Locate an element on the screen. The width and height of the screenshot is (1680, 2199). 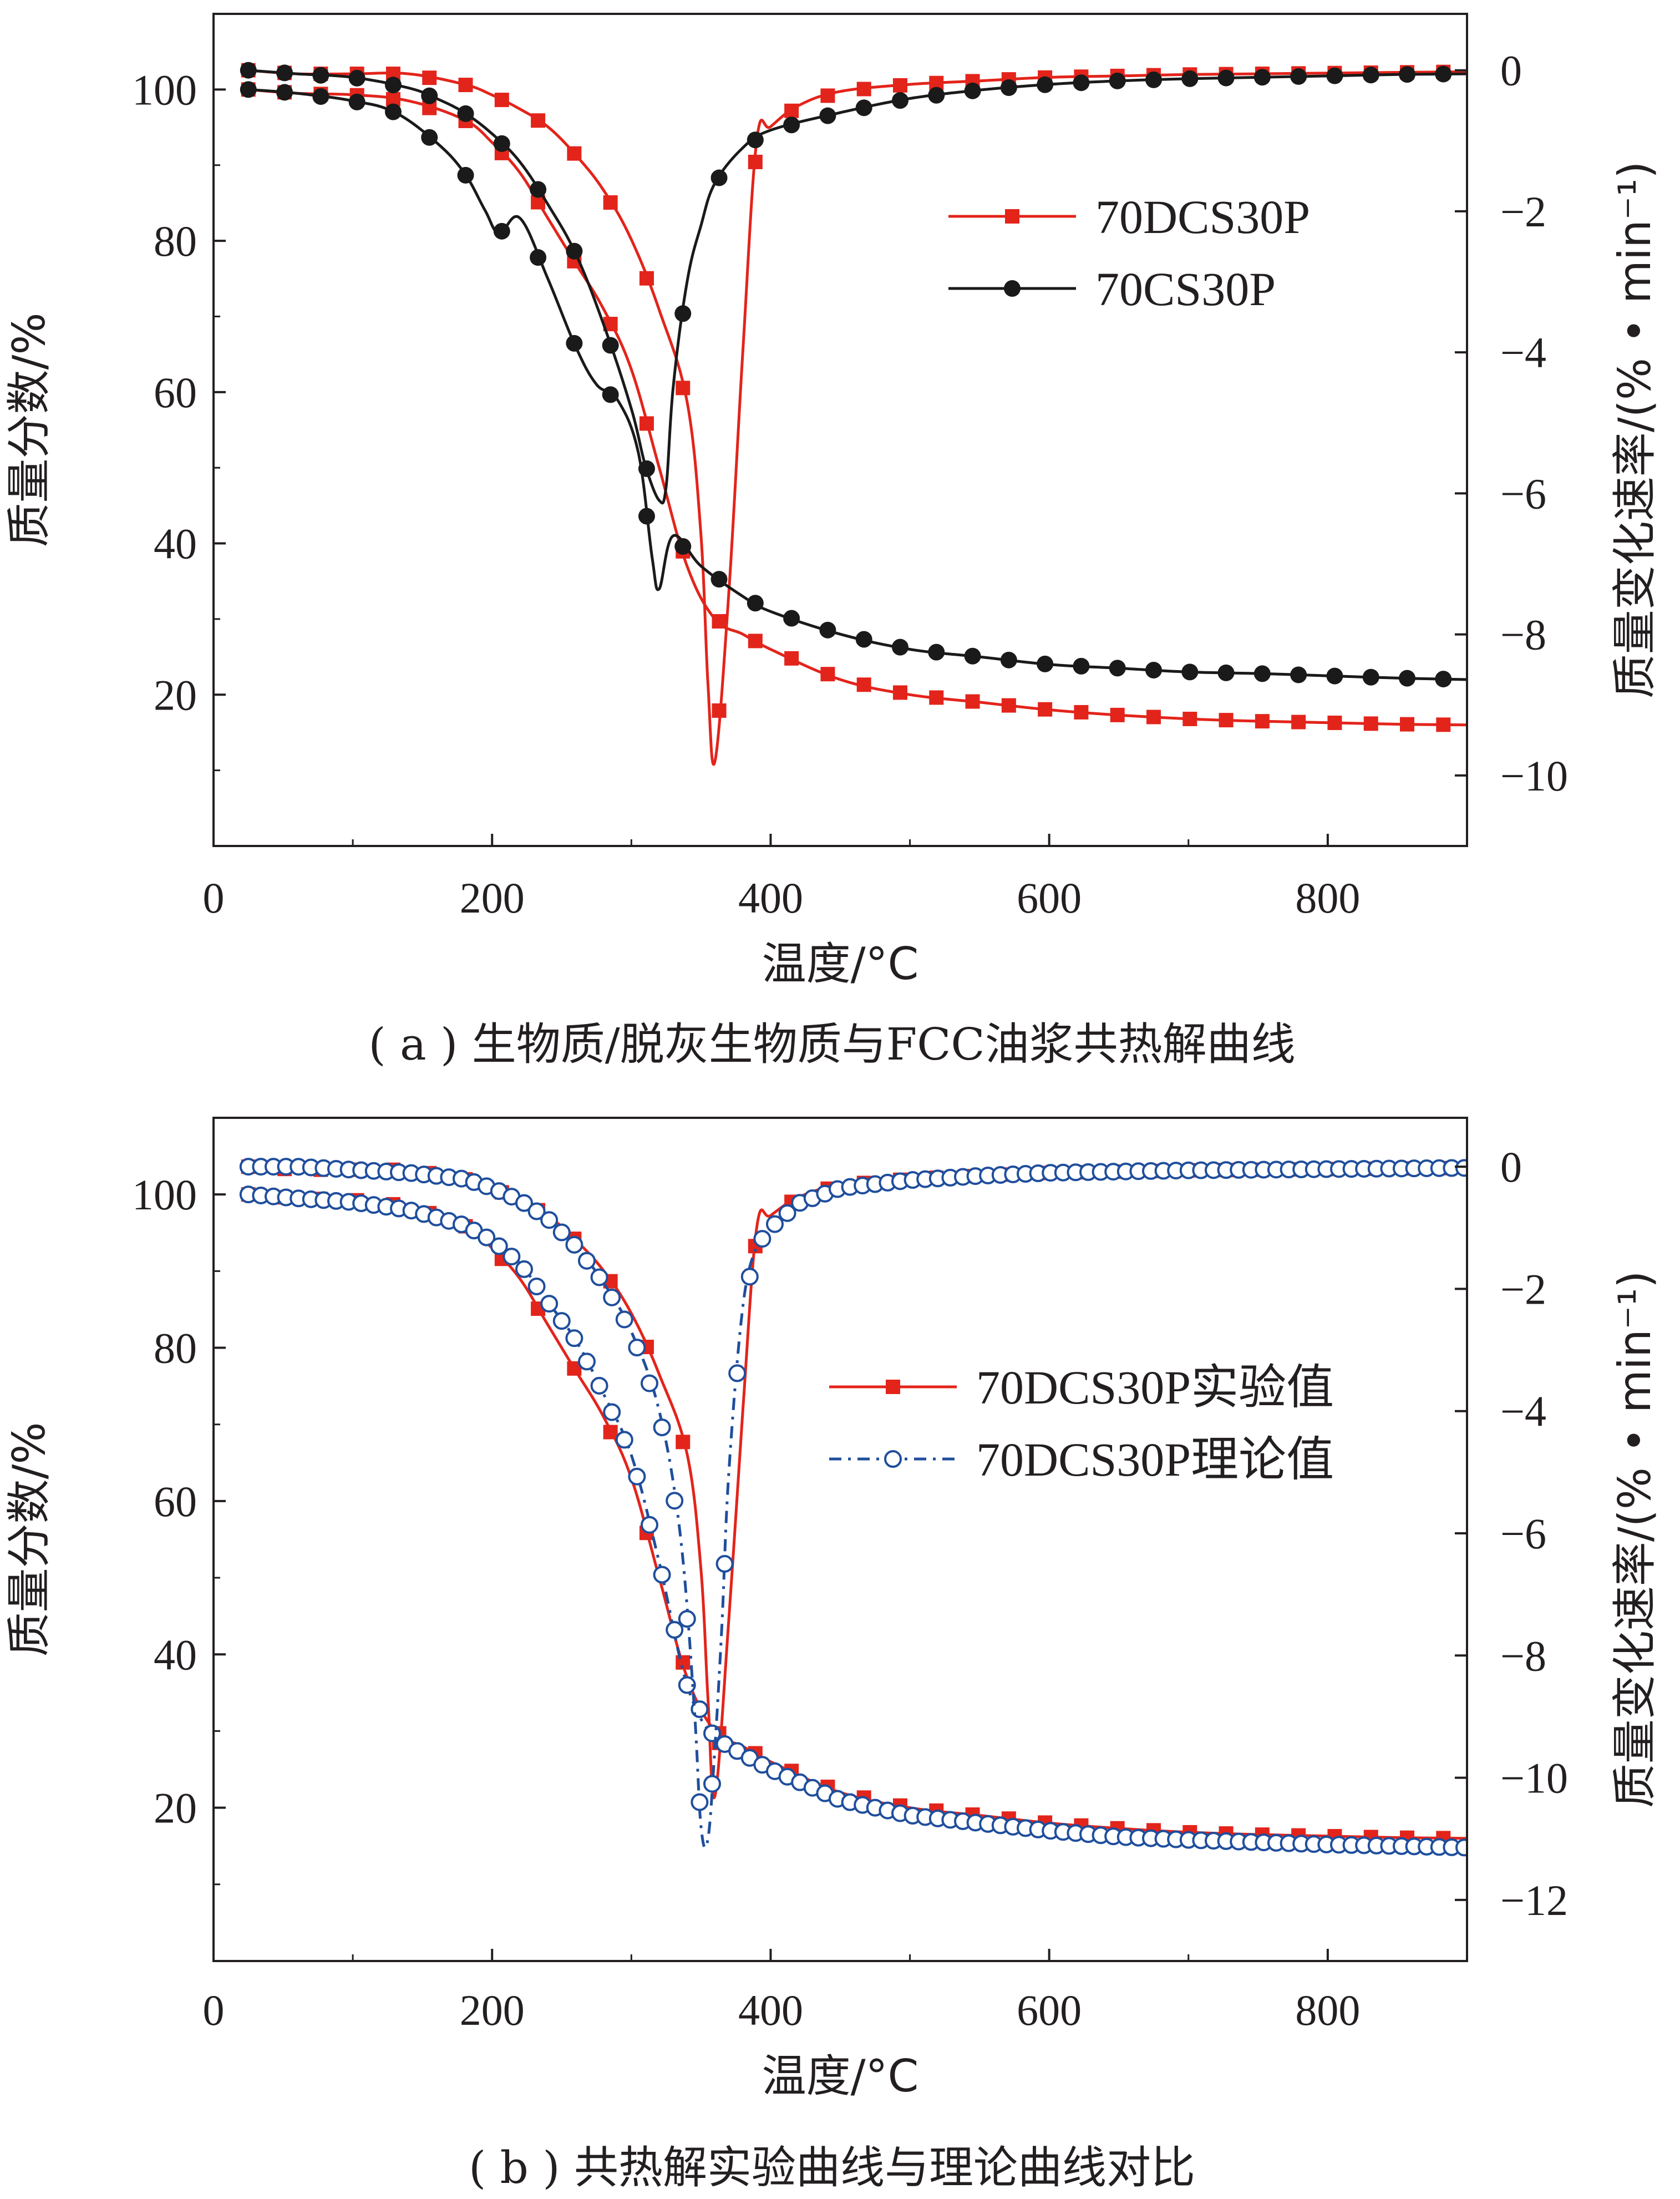
y-left-tick-label: 40 is located at coordinates (175, 544).